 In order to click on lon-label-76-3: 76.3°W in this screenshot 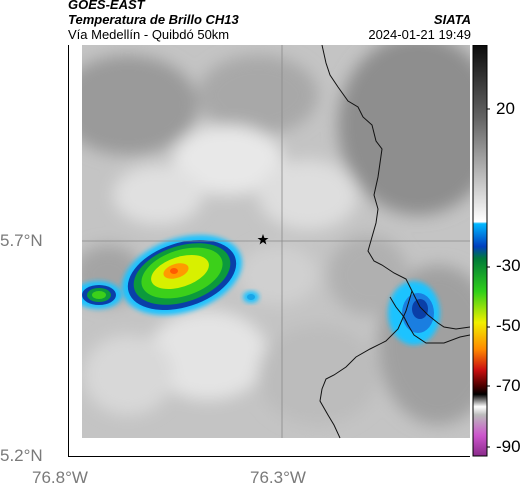, I will do `click(278, 477)`.